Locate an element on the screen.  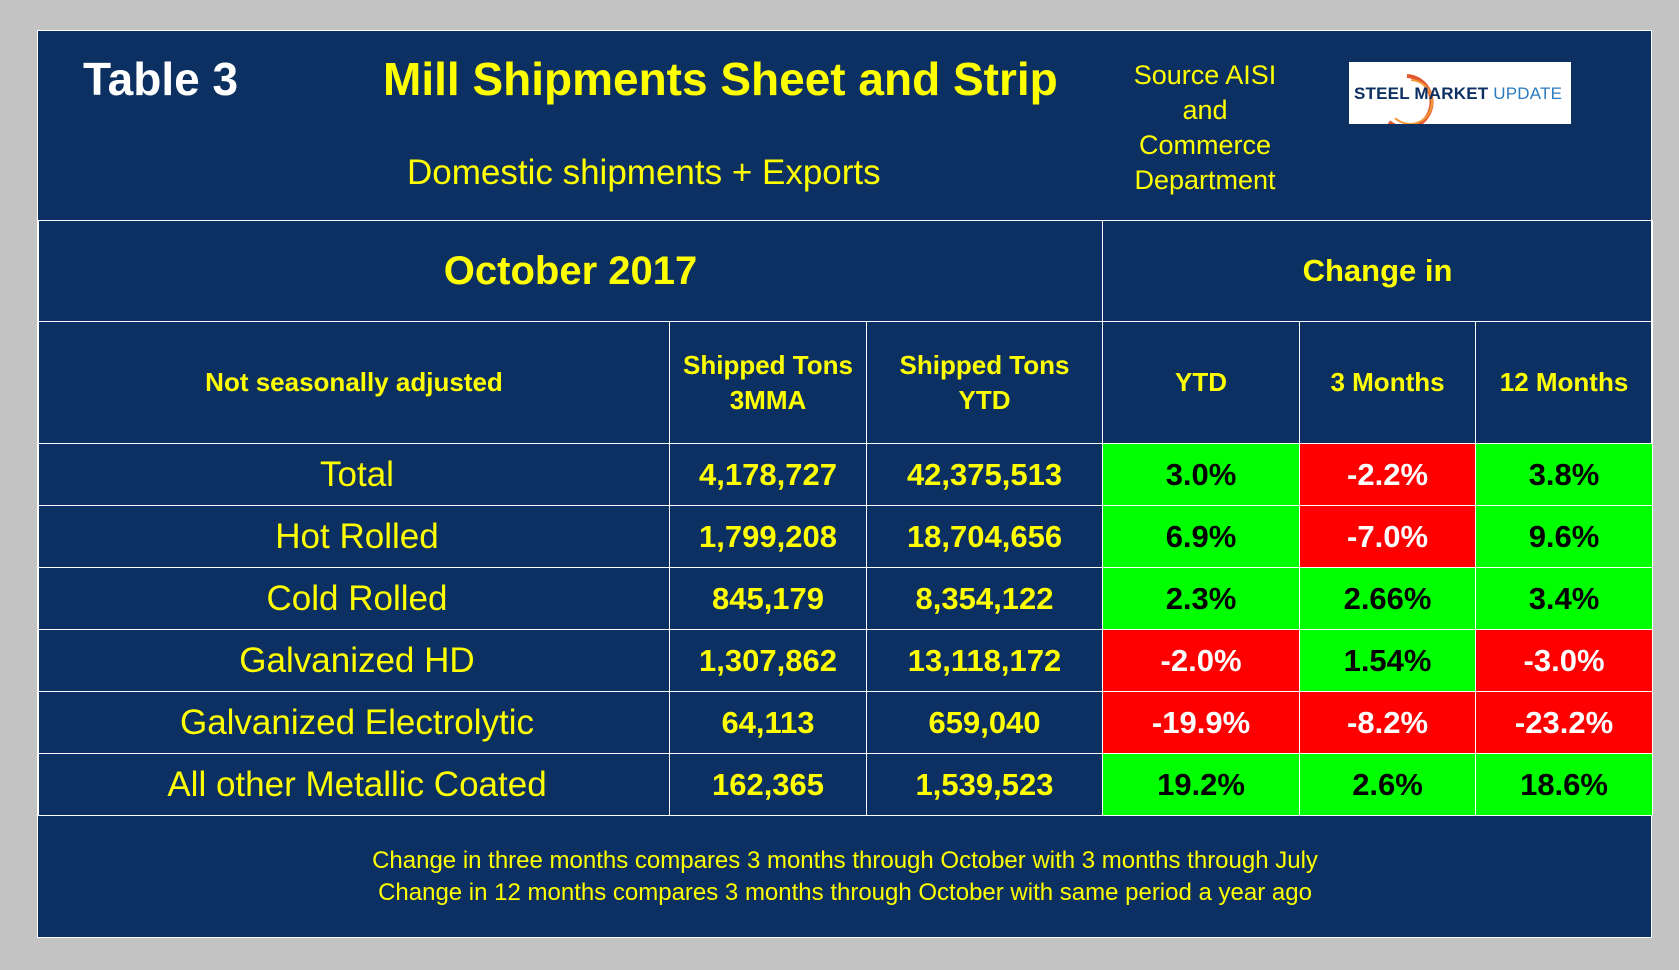
cell-chg-12m: 18.6% is located at coordinates (1564, 784).